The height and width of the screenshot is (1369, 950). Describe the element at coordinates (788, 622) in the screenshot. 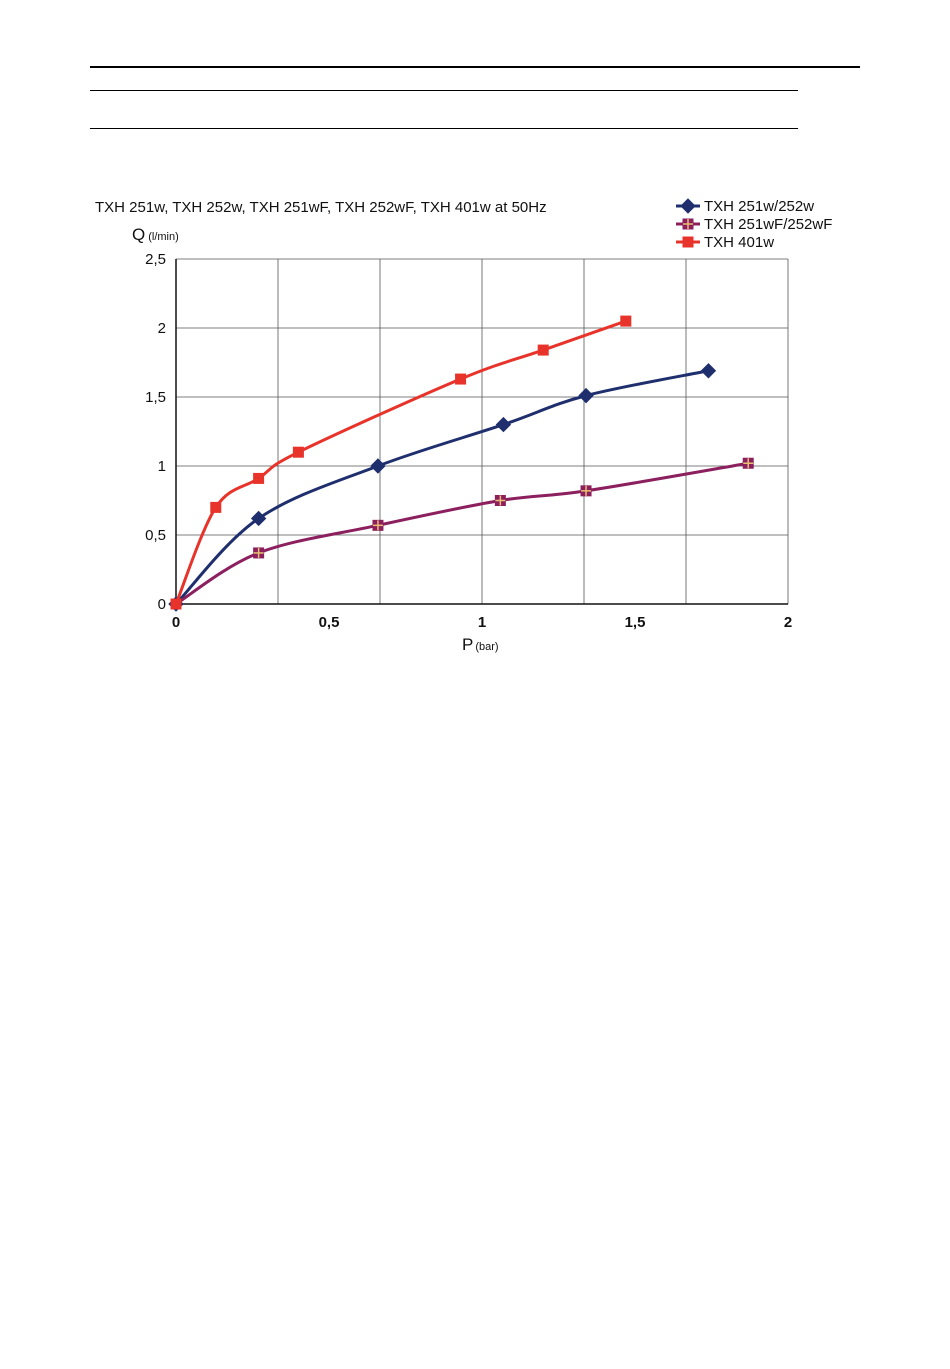

I see `x-tick-label: 2` at that location.